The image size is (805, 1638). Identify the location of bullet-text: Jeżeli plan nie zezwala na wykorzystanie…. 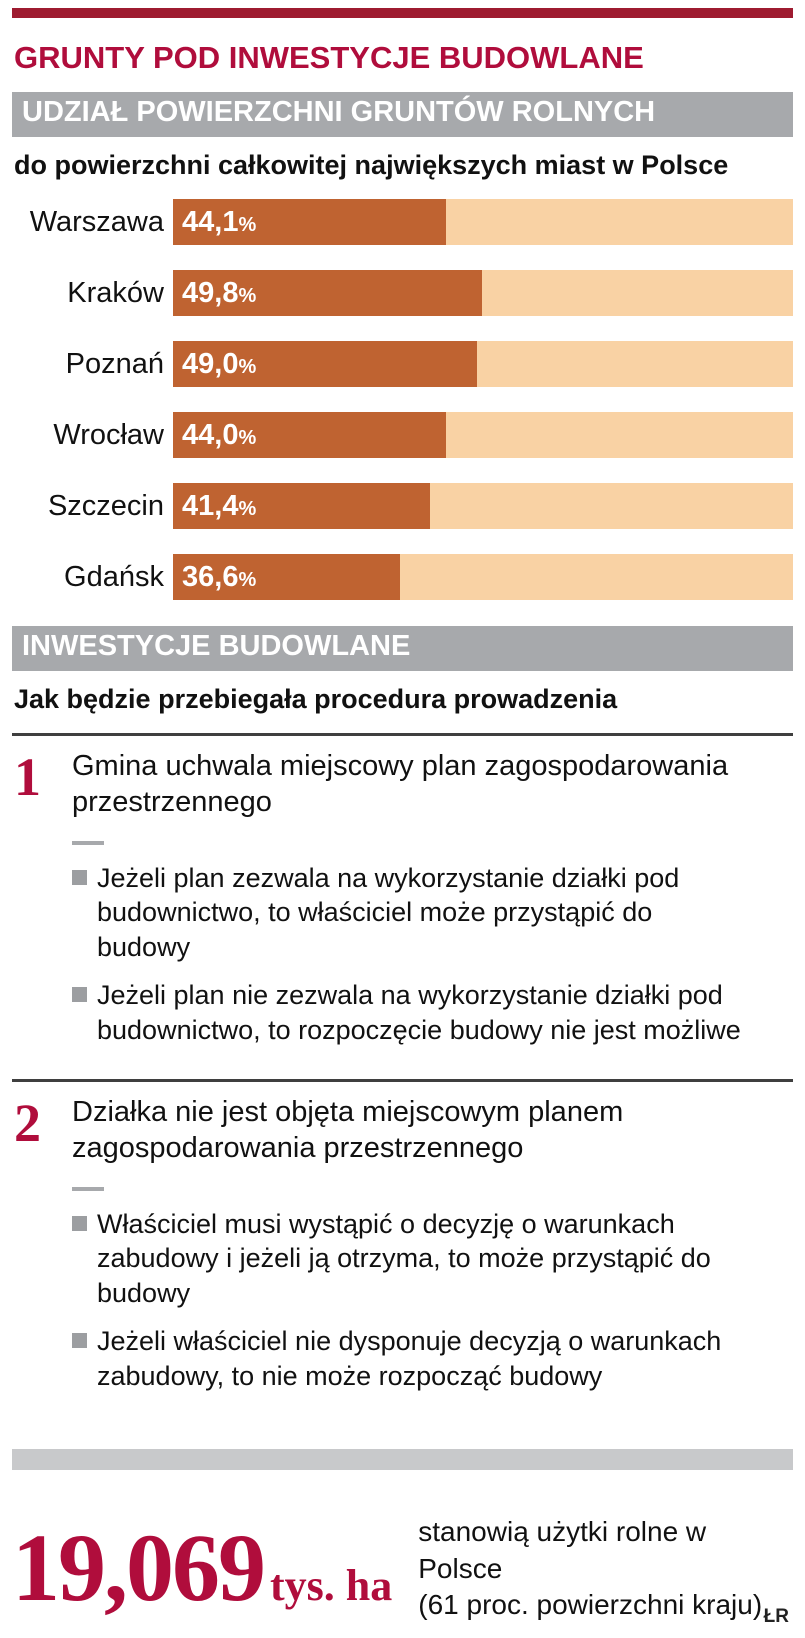
(419, 1012).